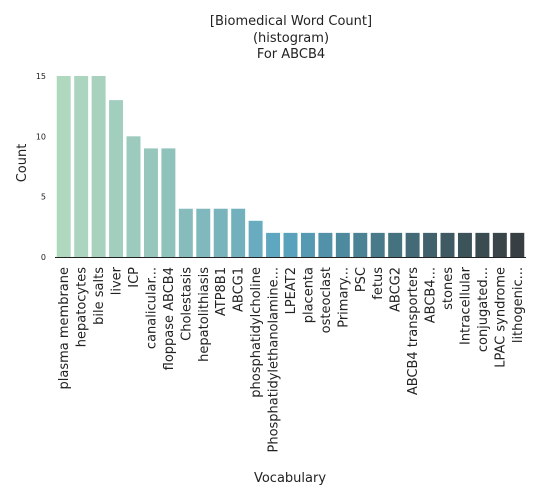 This screenshot has width=540, height=500. What do you see at coordinates (22, 163) in the screenshot?
I see `y-axis-label: Count` at bounding box center [22, 163].